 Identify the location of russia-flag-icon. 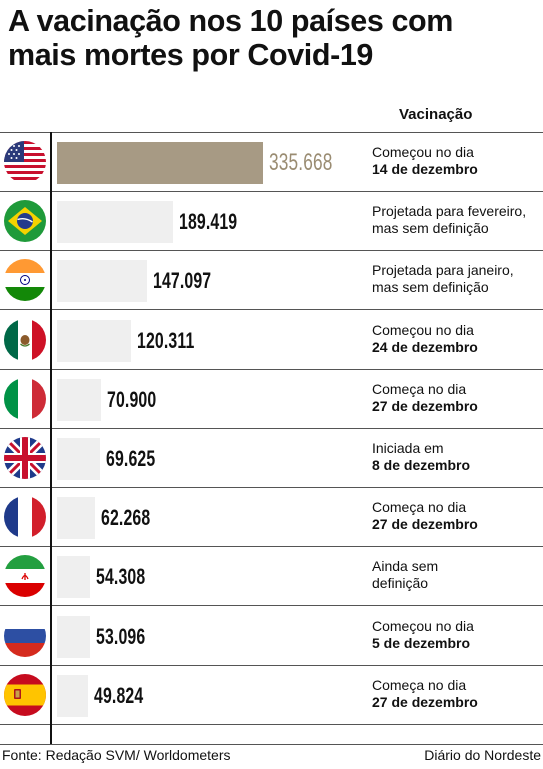
(25, 635).